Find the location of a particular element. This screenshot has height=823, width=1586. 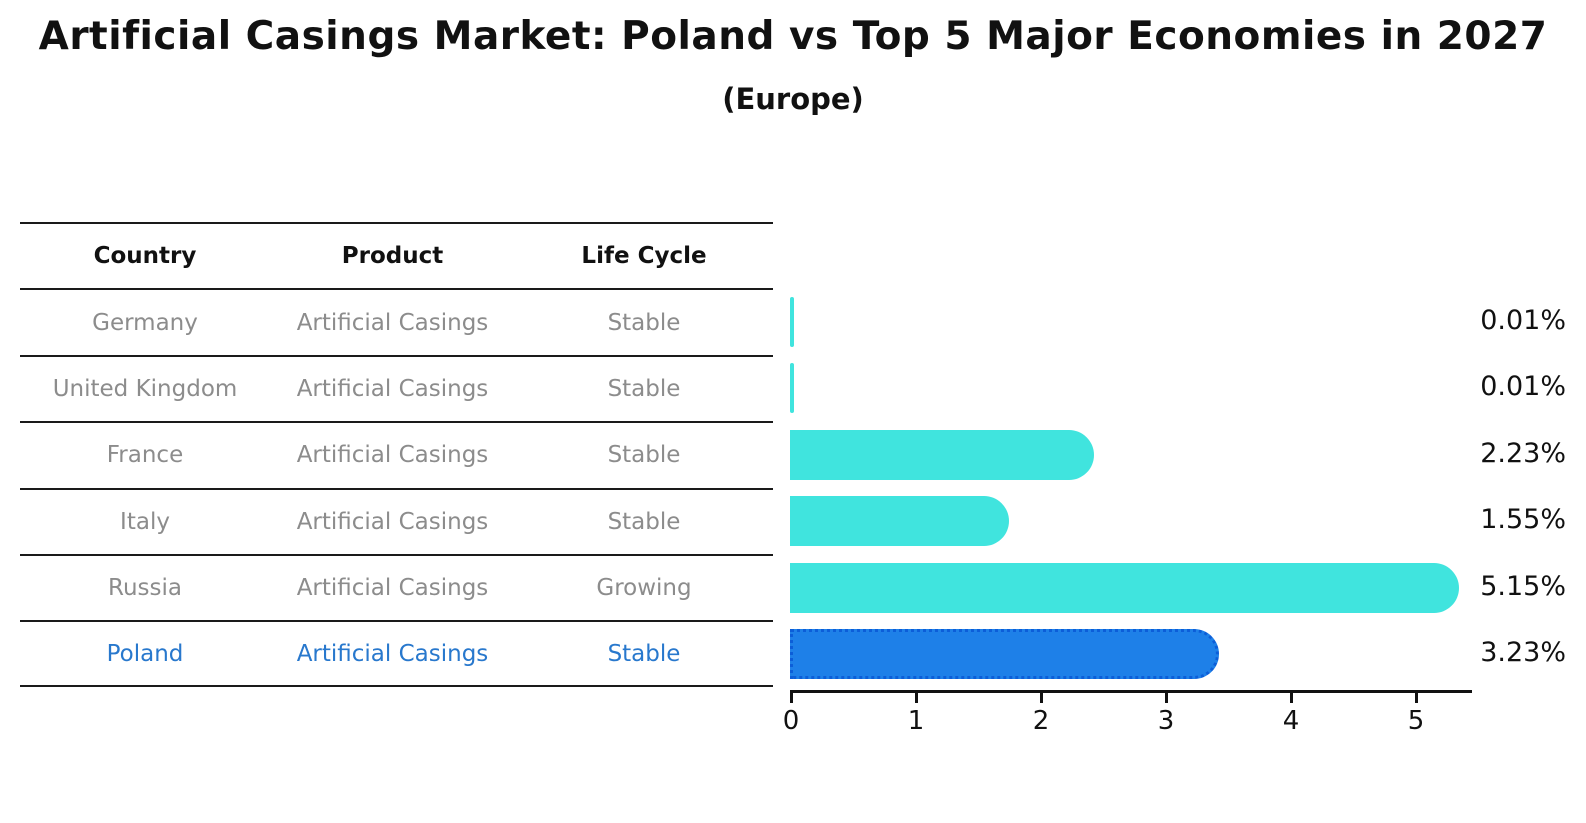

country-cell: Italy is located at coordinates (145, 521).